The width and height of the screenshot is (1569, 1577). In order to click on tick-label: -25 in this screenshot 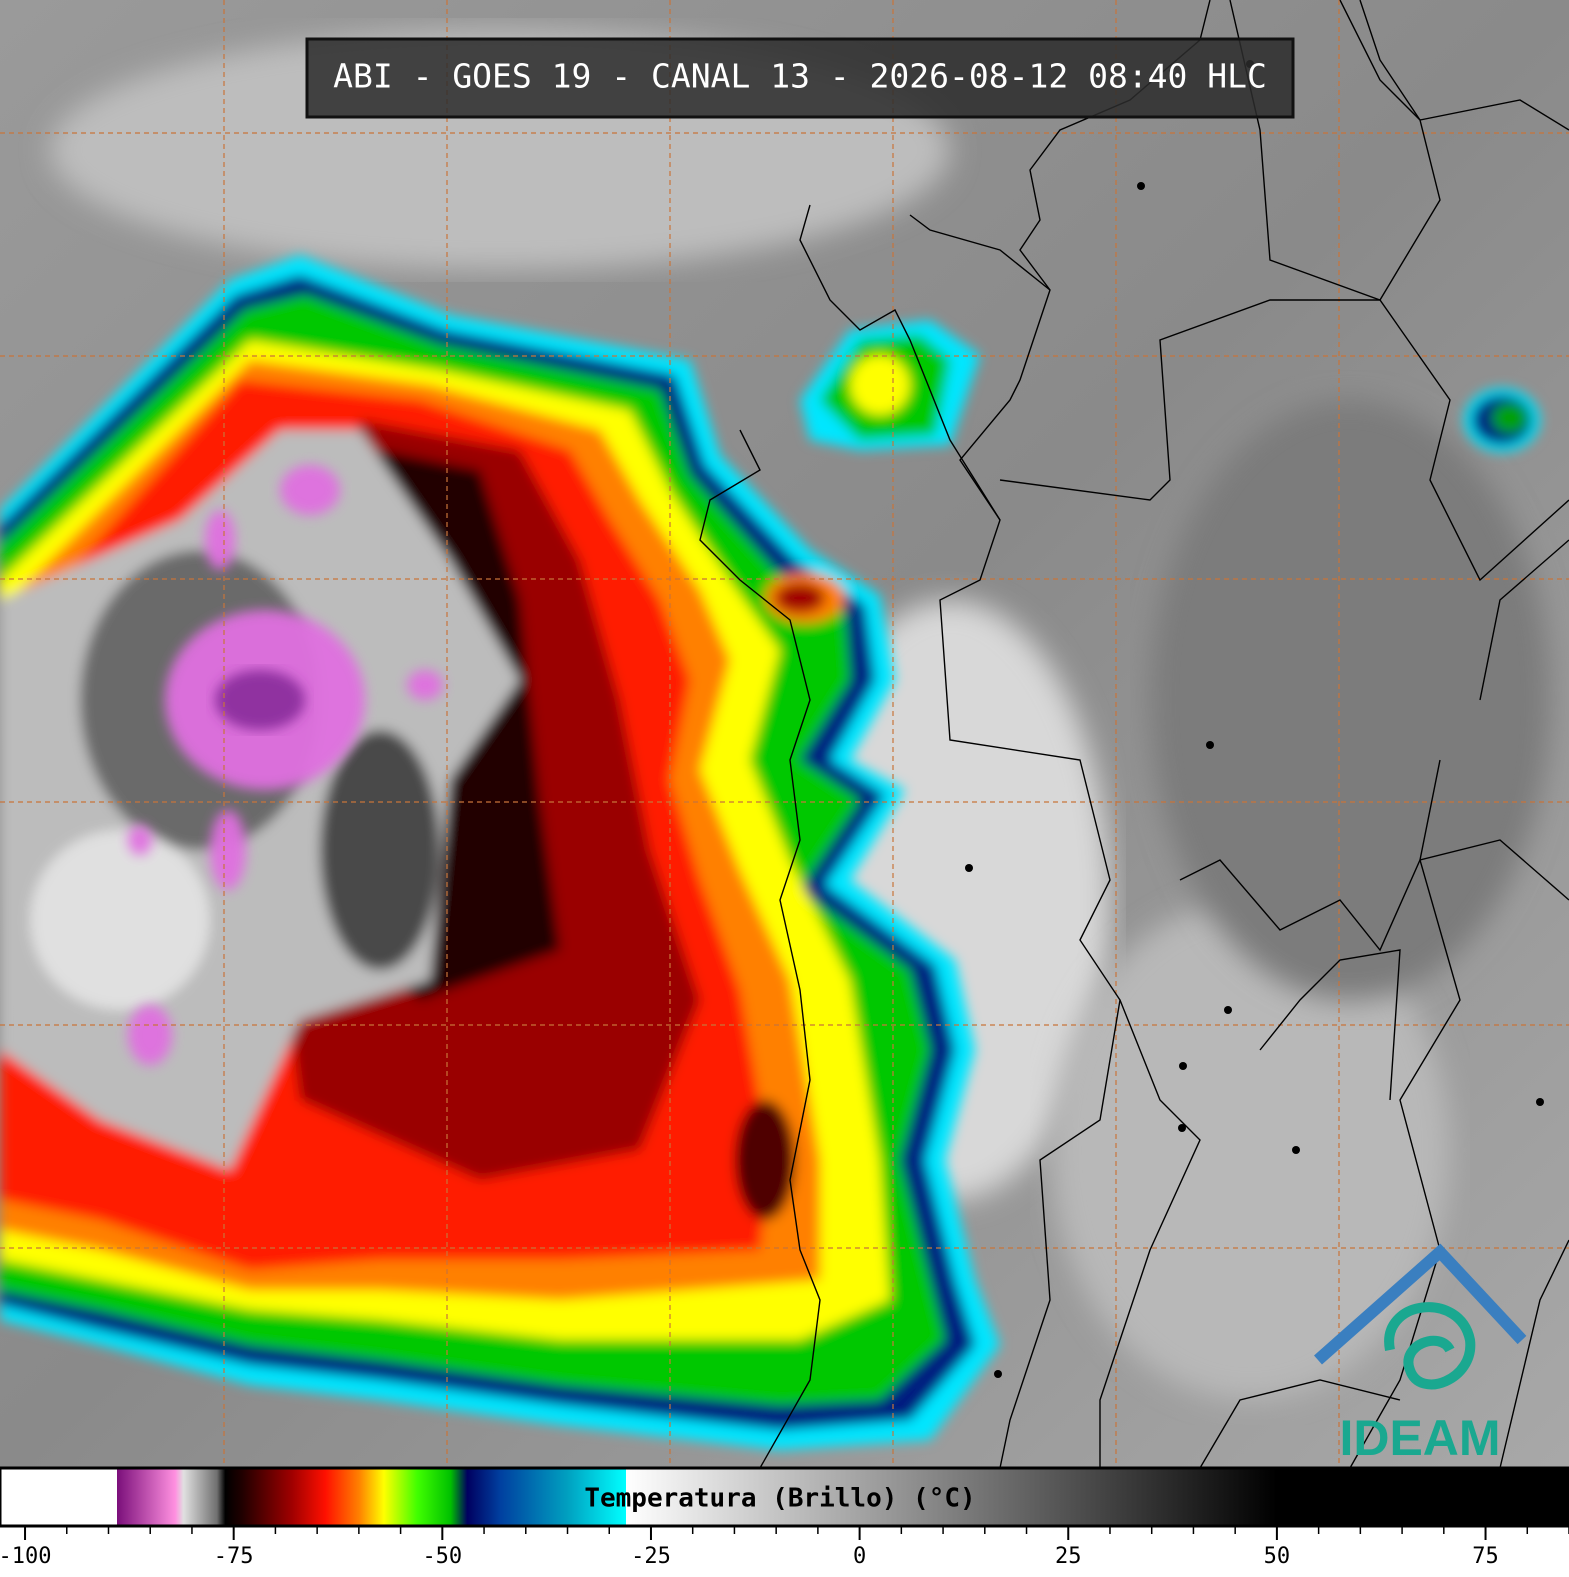, I will do `click(651, 1556)`.